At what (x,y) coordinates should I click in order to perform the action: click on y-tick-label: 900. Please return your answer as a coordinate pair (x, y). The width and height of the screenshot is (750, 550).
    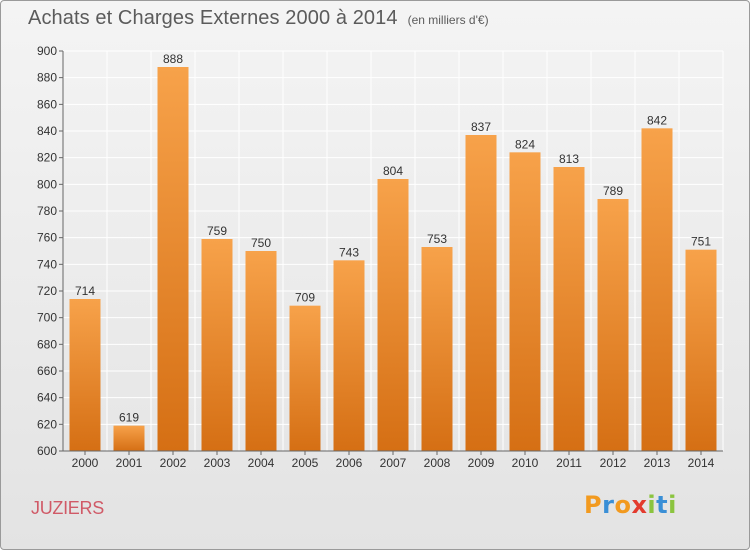
    Looking at the image, I should click on (47, 51).